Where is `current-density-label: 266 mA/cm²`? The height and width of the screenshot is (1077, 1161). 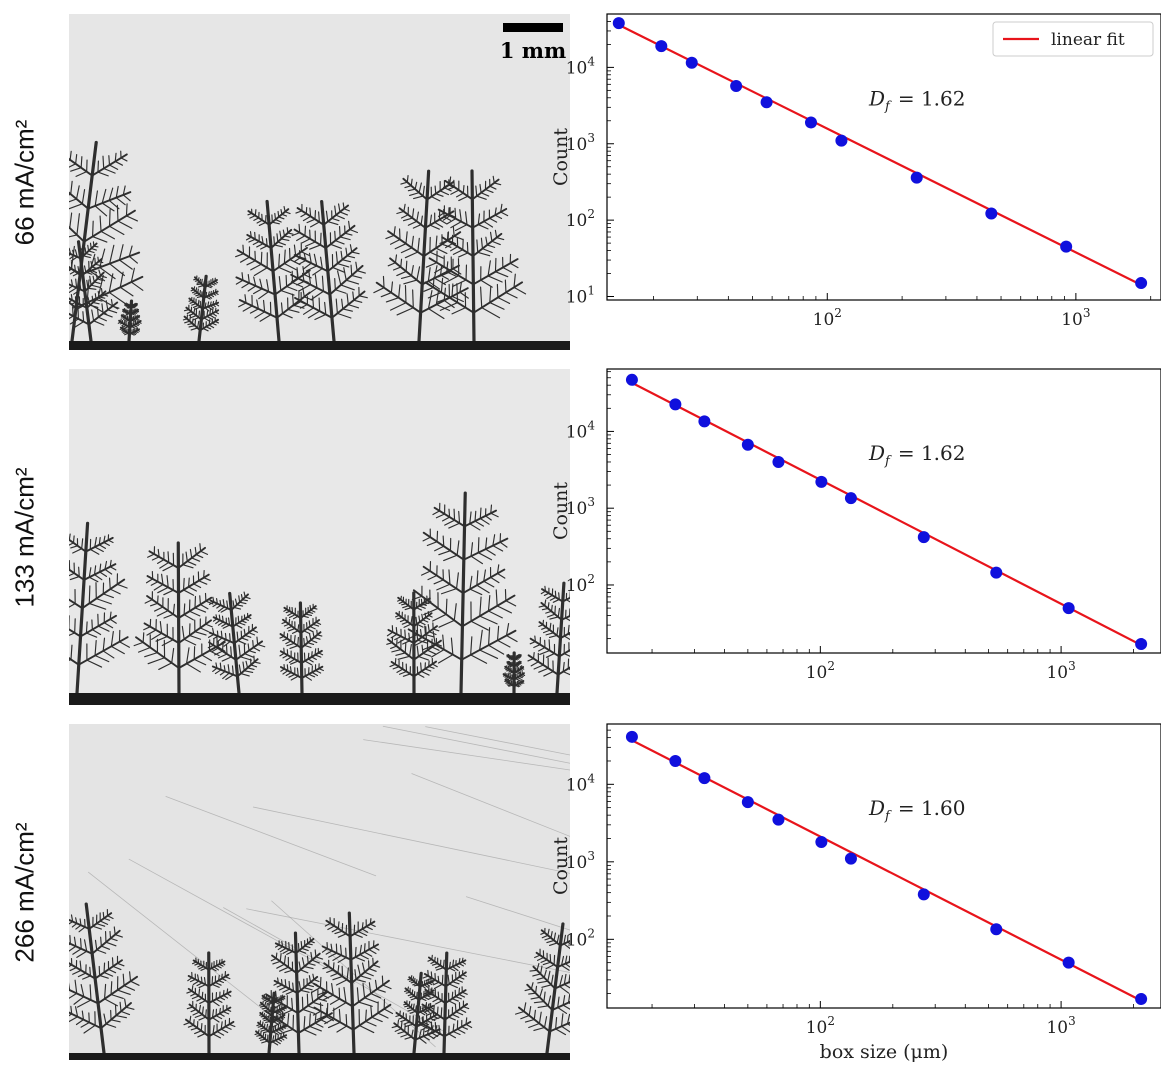 current-density-label: 266 mA/cm² is located at coordinates (24, 892).